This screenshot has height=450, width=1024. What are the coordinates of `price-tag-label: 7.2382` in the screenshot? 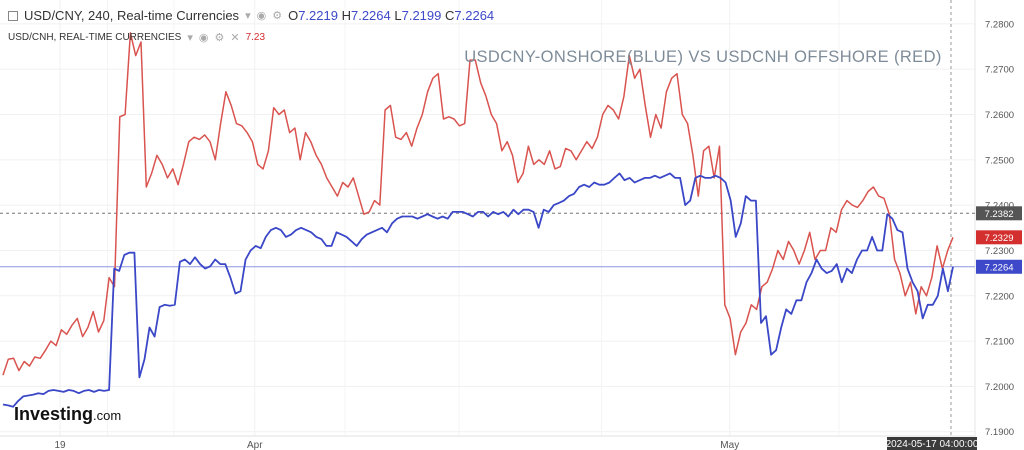 It's located at (998, 214).